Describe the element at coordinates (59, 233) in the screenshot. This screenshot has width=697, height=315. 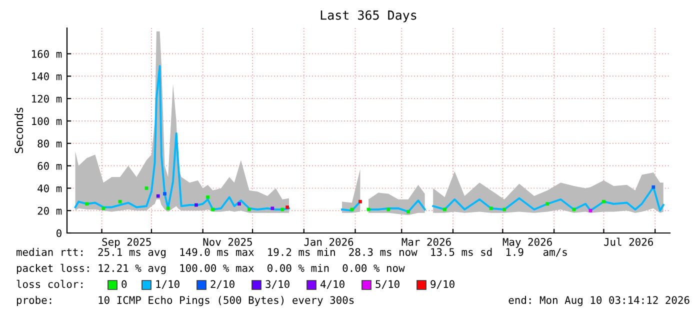
I see `y-tick-label: 0` at that location.